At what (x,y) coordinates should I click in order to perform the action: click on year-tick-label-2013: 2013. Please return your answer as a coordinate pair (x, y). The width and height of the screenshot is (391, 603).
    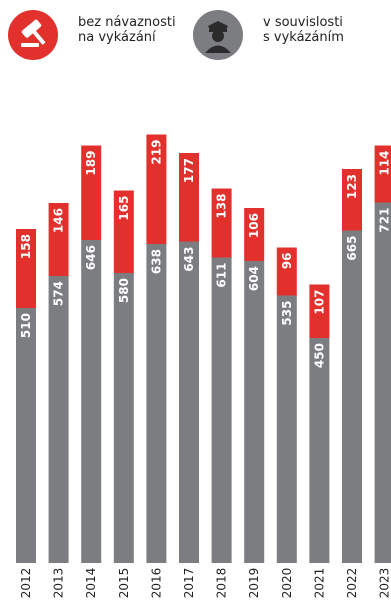
    Looking at the image, I should click on (59, 583).